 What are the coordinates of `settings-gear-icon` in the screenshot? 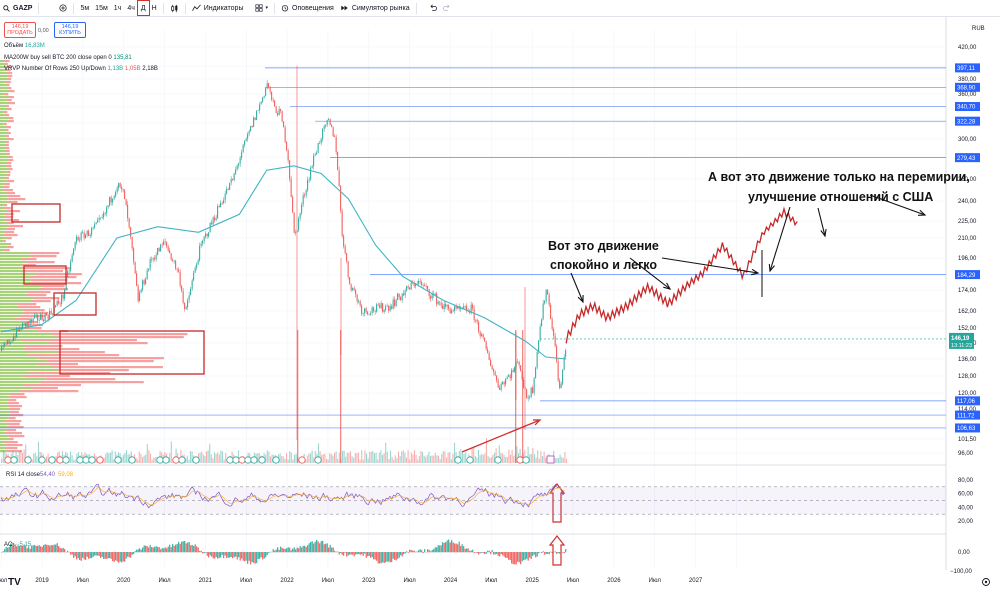 It's located at (986, 582).